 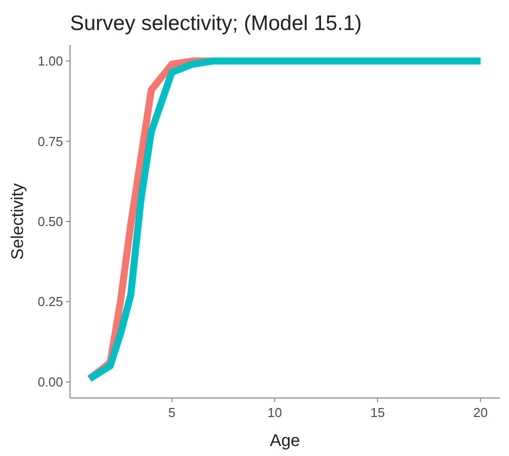 I want to click on y-axis-title: Selectivity, so click(x=17, y=221).